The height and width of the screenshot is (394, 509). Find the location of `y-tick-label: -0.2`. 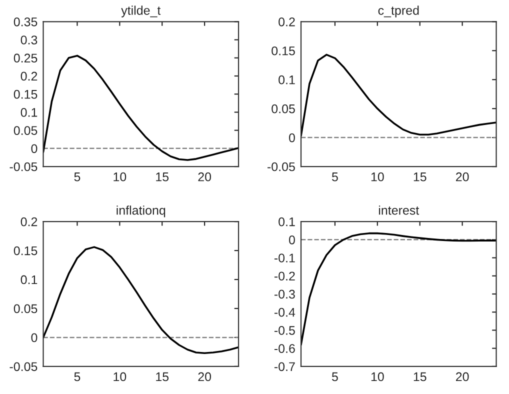

y-tick-label: -0.2 is located at coordinates (284, 276).